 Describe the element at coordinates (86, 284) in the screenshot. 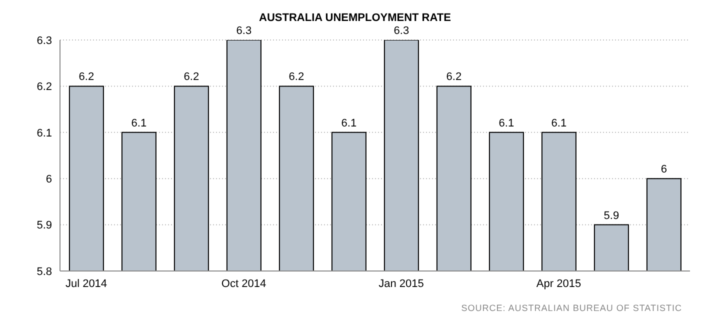

I see `x-tick-label: Jul 2014` at that location.